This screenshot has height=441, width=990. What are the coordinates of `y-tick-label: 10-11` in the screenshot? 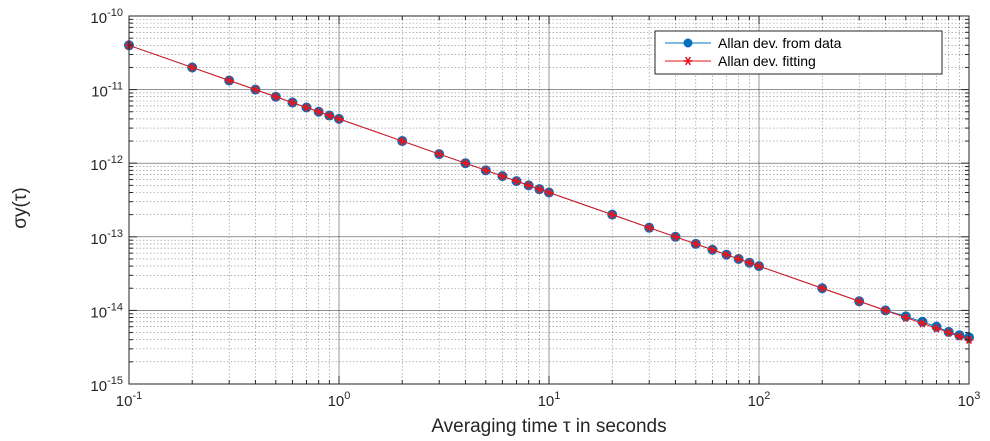 It's located at (107, 91).